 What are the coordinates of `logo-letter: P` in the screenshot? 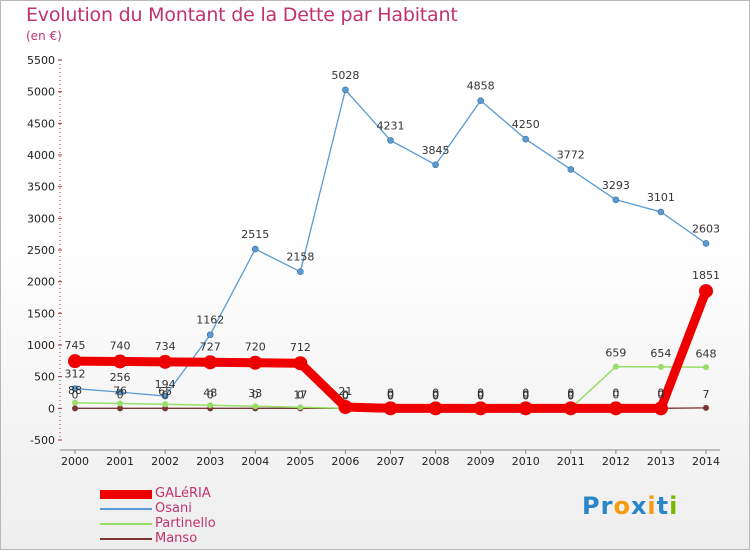 It's located at (591, 506).